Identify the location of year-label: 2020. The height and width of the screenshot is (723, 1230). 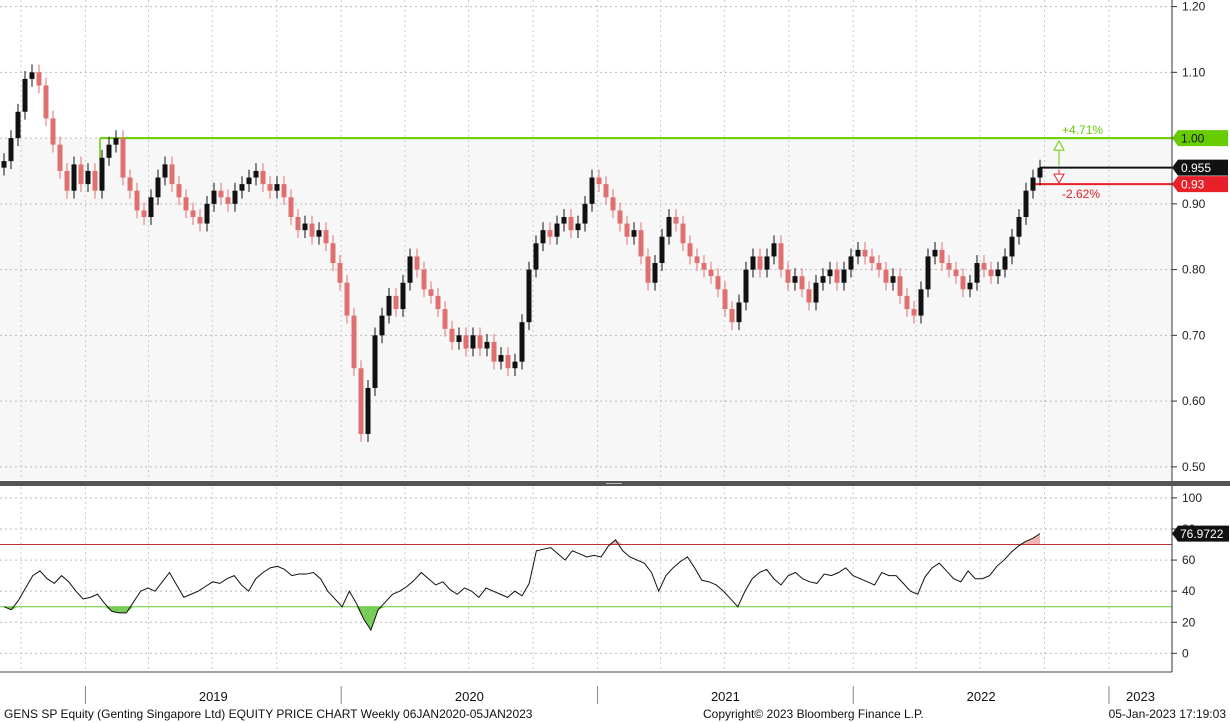
(469, 696).